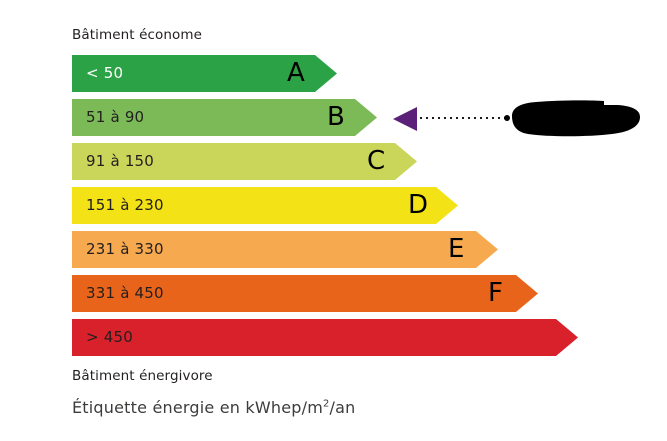 The width and height of the screenshot is (667, 441). What do you see at coordinates (142, 376) in the screenshot?
I see `caption-energy-consuming-building: Bâtiment énergivore` at bounding box center [142, 376].